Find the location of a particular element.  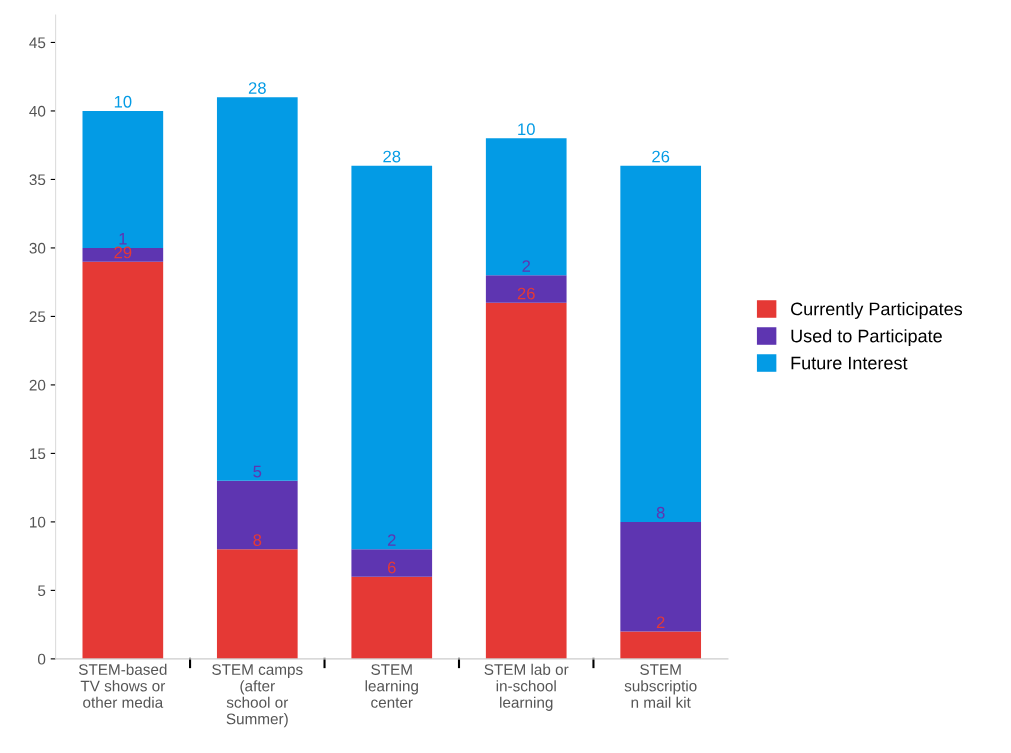

legend-label: Future Interest is located at coordinates (849, 363).